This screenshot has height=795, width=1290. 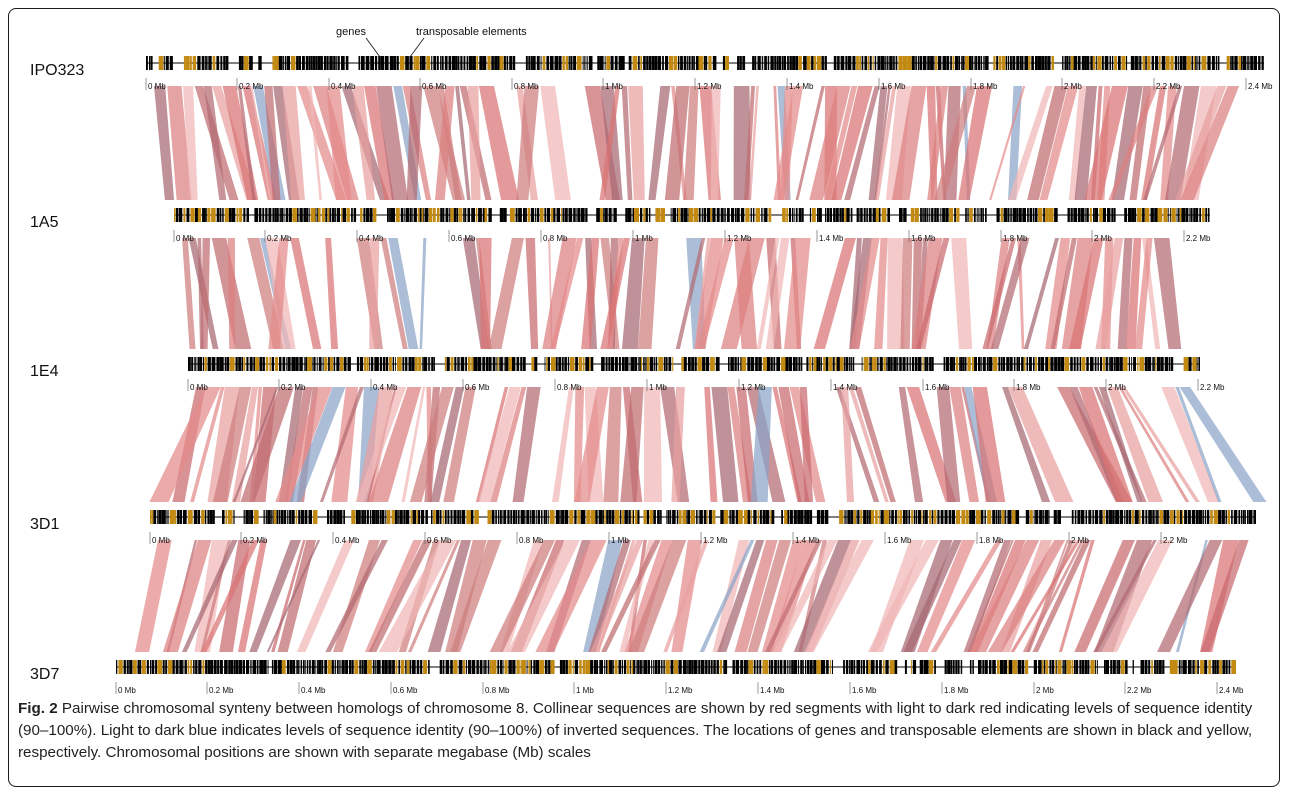 I want to click on track-label: IPO323, so click(x=57, y=70).